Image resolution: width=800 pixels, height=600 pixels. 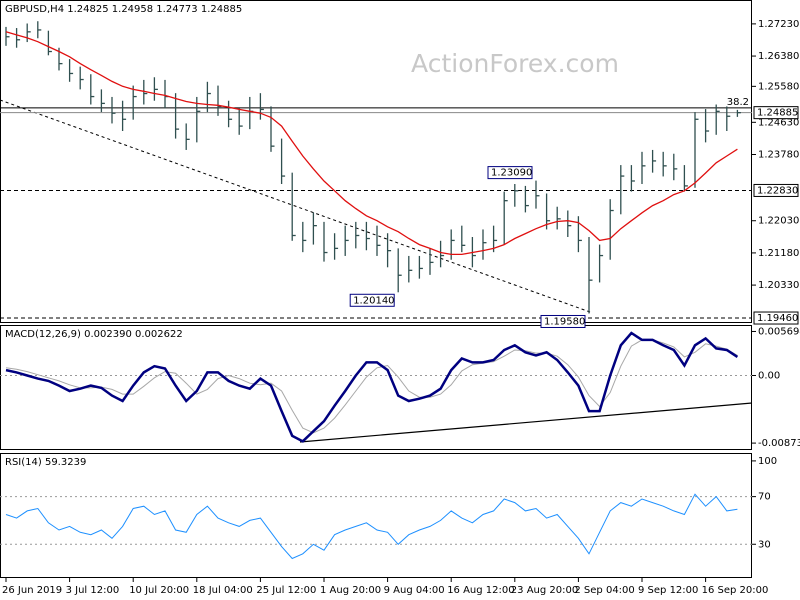 What do you see at coordinates (779, 443) in the screenshot?
I see `y-tick-label: -0.008737` at bounding box center [779, 443].